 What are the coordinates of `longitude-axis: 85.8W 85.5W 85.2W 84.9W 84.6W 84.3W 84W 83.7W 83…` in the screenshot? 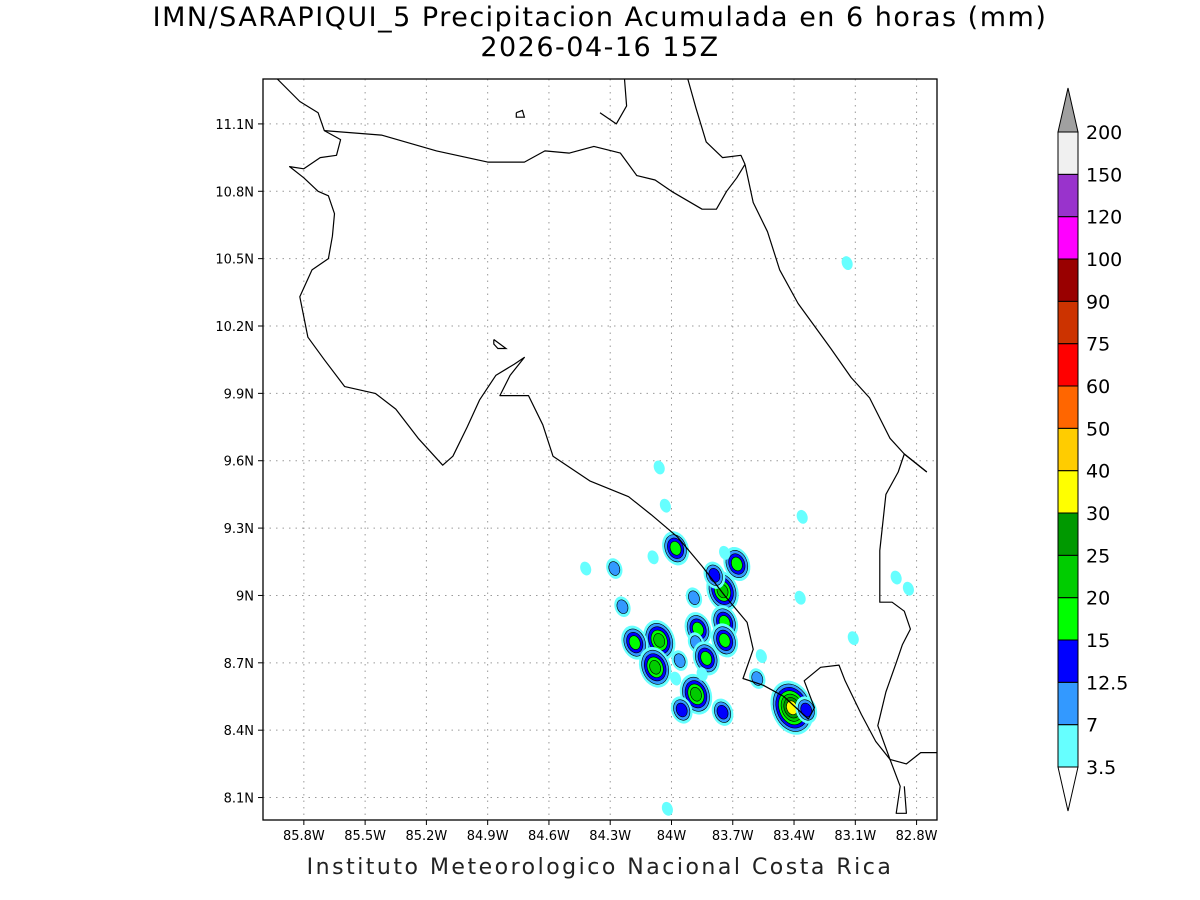 It's located at (610, 832).